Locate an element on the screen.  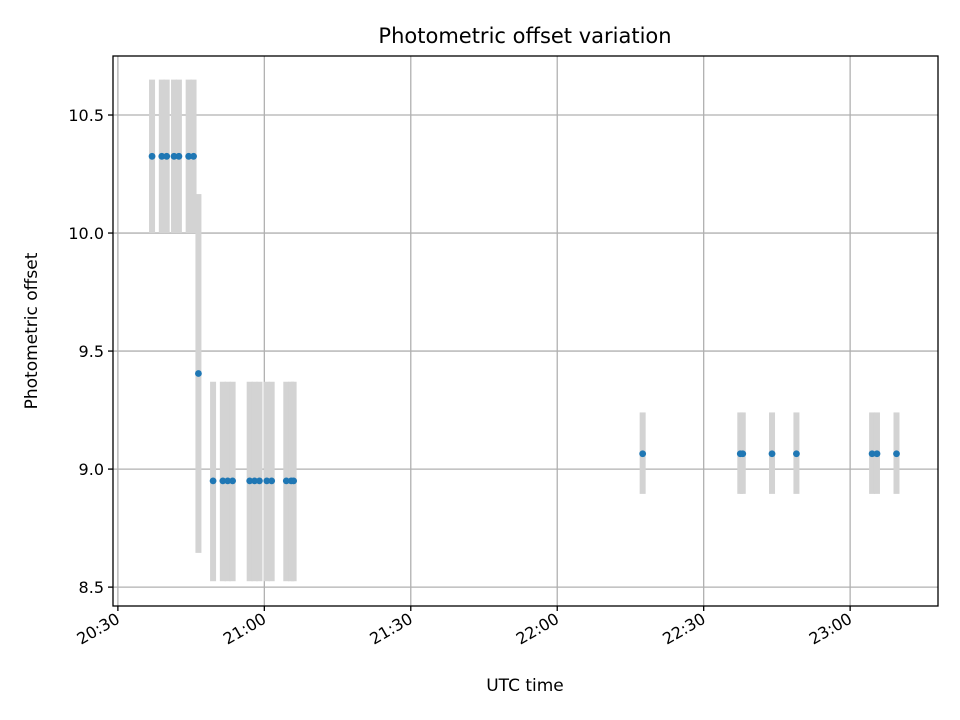
y-axis-label: Photometric offset is located at coordinates (32, 330).